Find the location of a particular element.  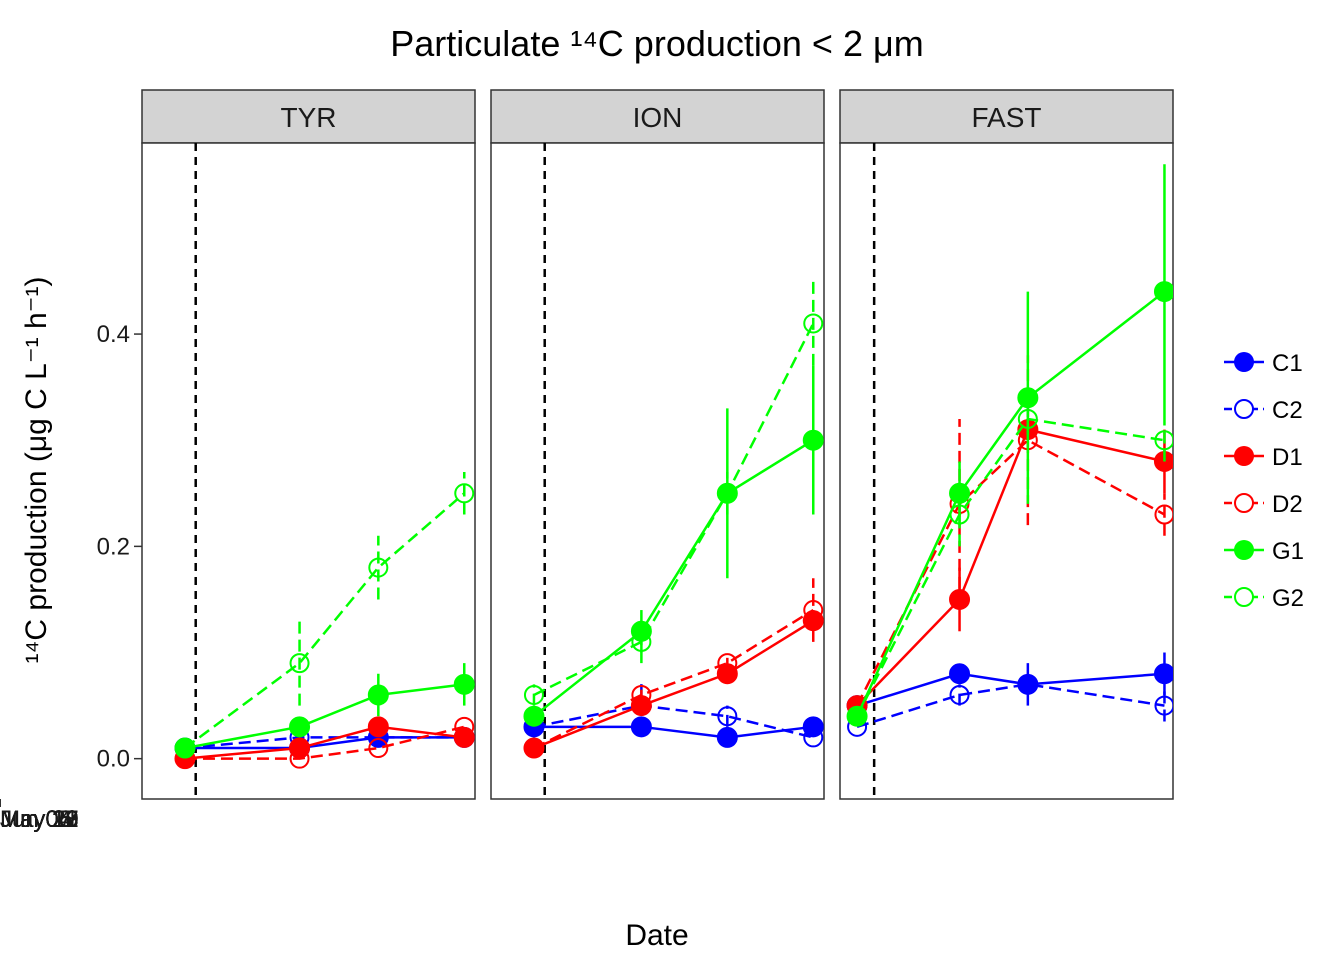

facet-strip-label: FAST is located at coordinates (1006, 117).